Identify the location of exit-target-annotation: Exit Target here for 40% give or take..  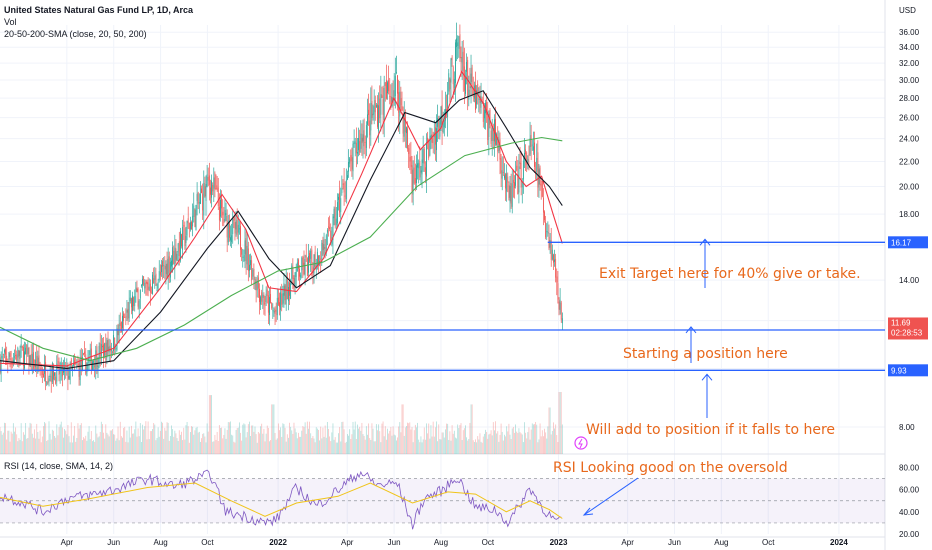
(730, 274).